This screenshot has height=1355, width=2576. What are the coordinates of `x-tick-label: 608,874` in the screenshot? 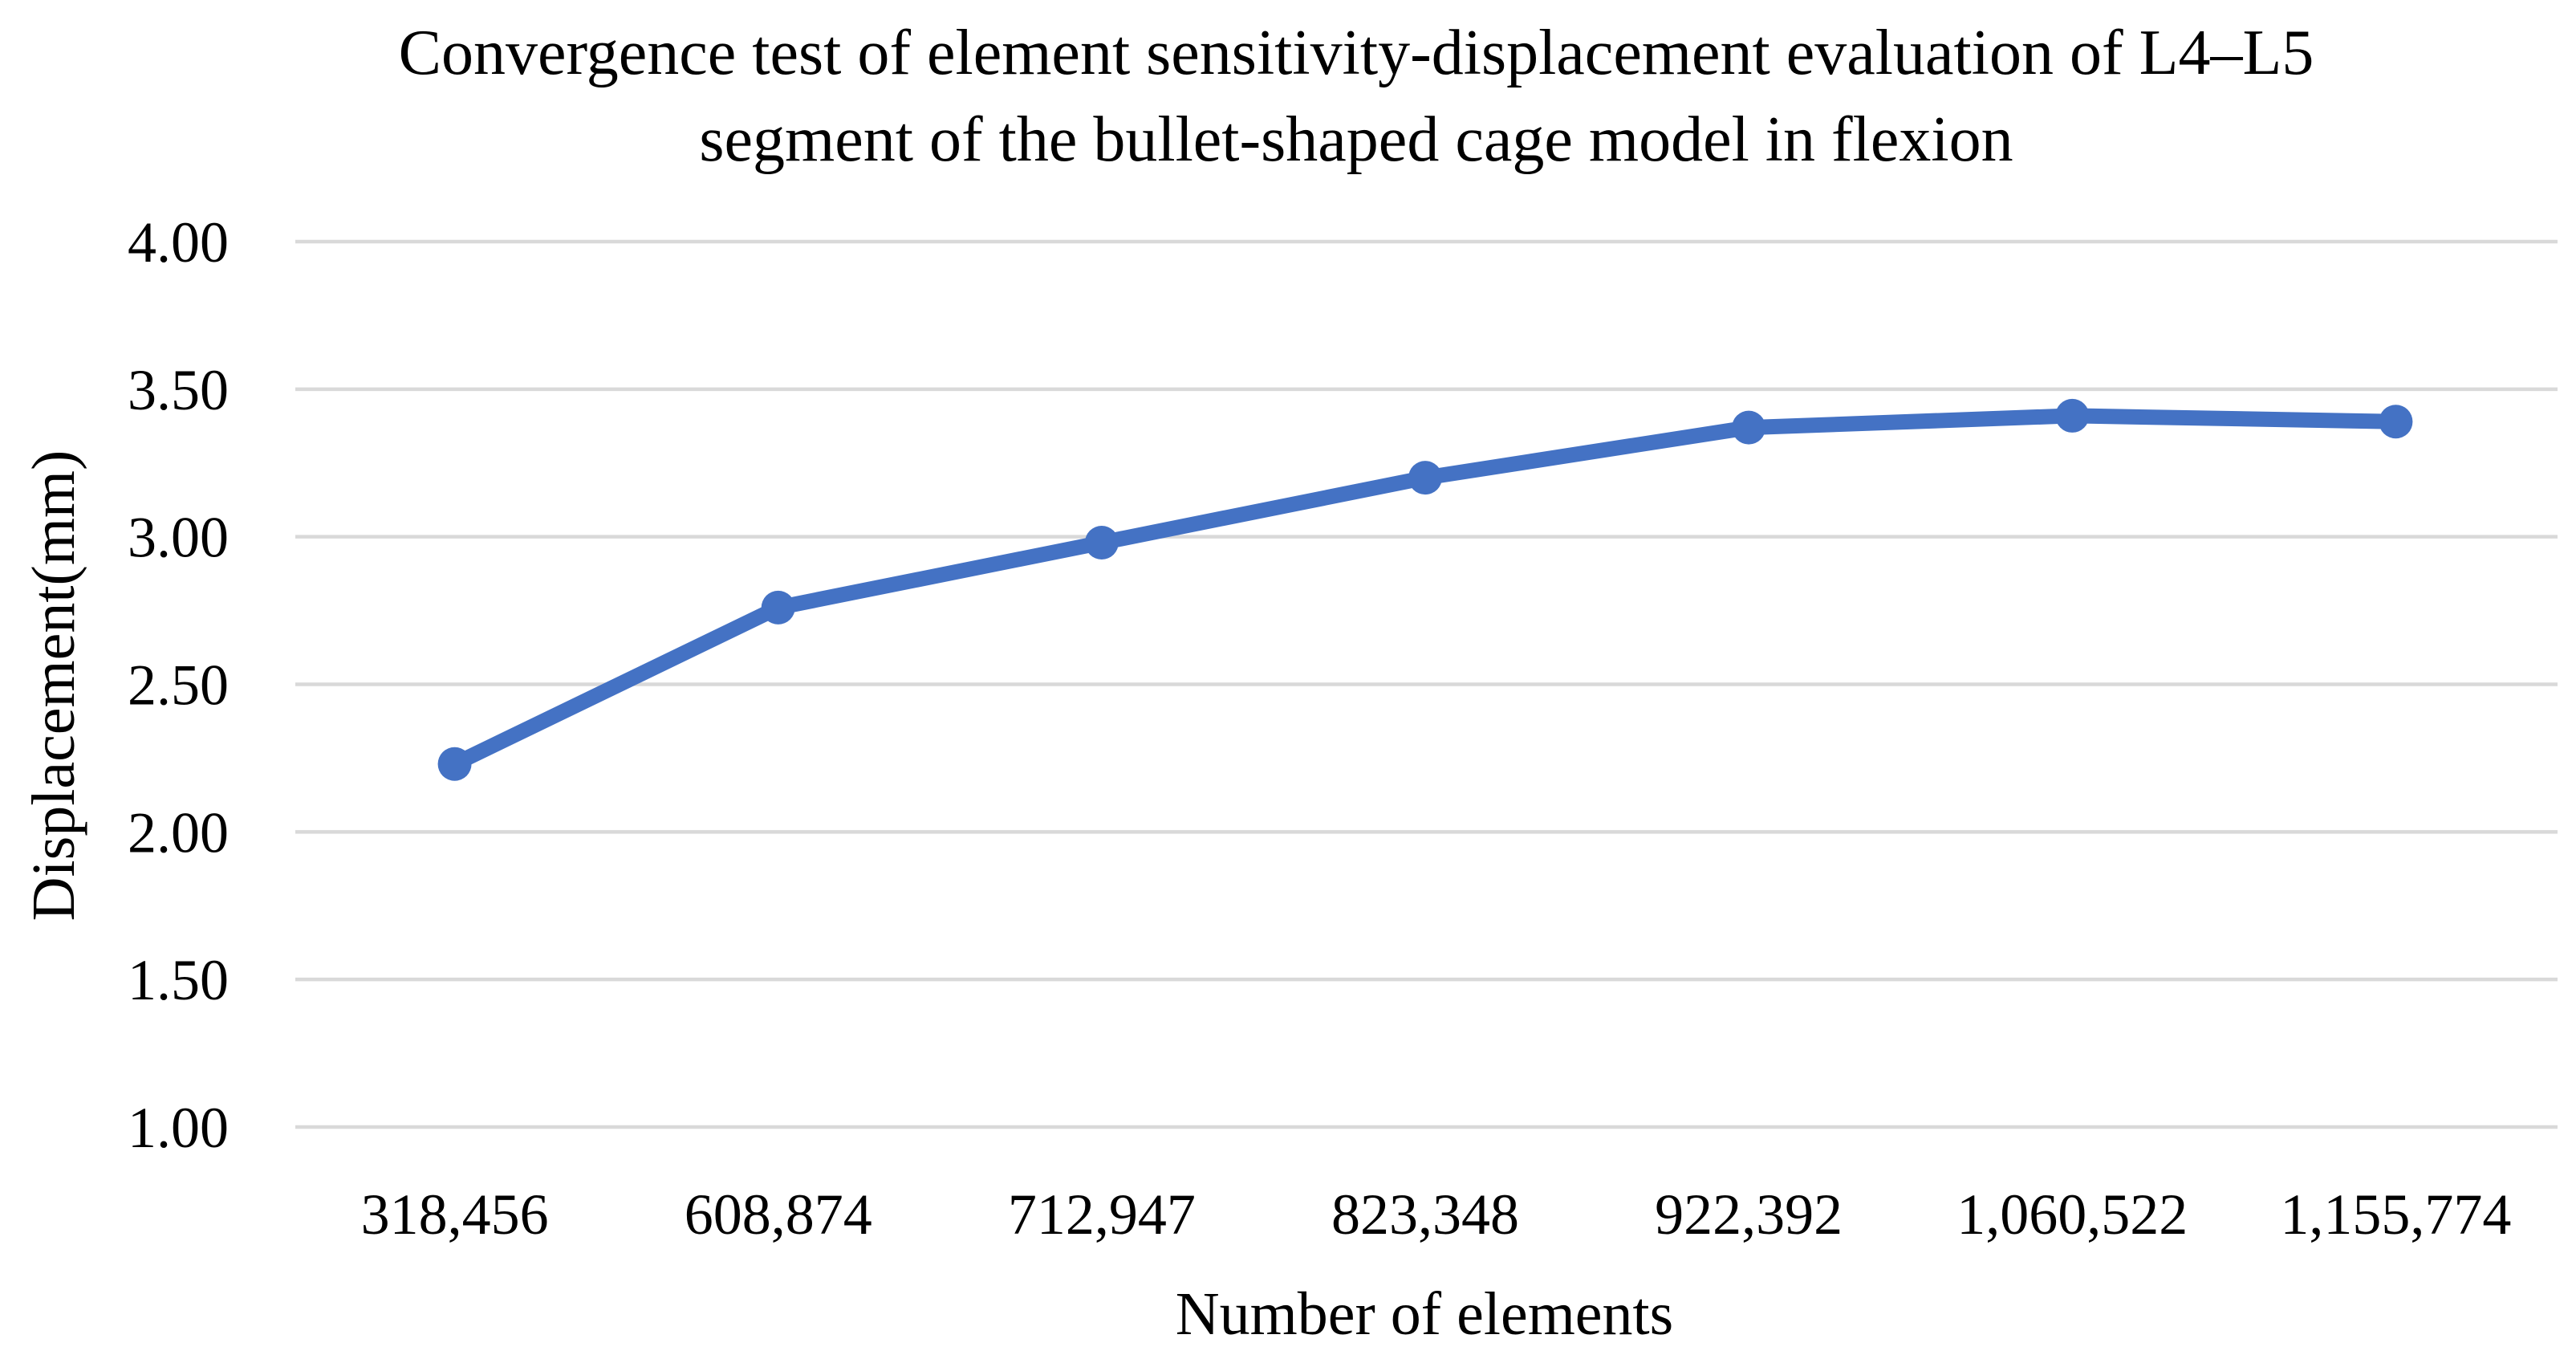 It's located at (779, 1214).